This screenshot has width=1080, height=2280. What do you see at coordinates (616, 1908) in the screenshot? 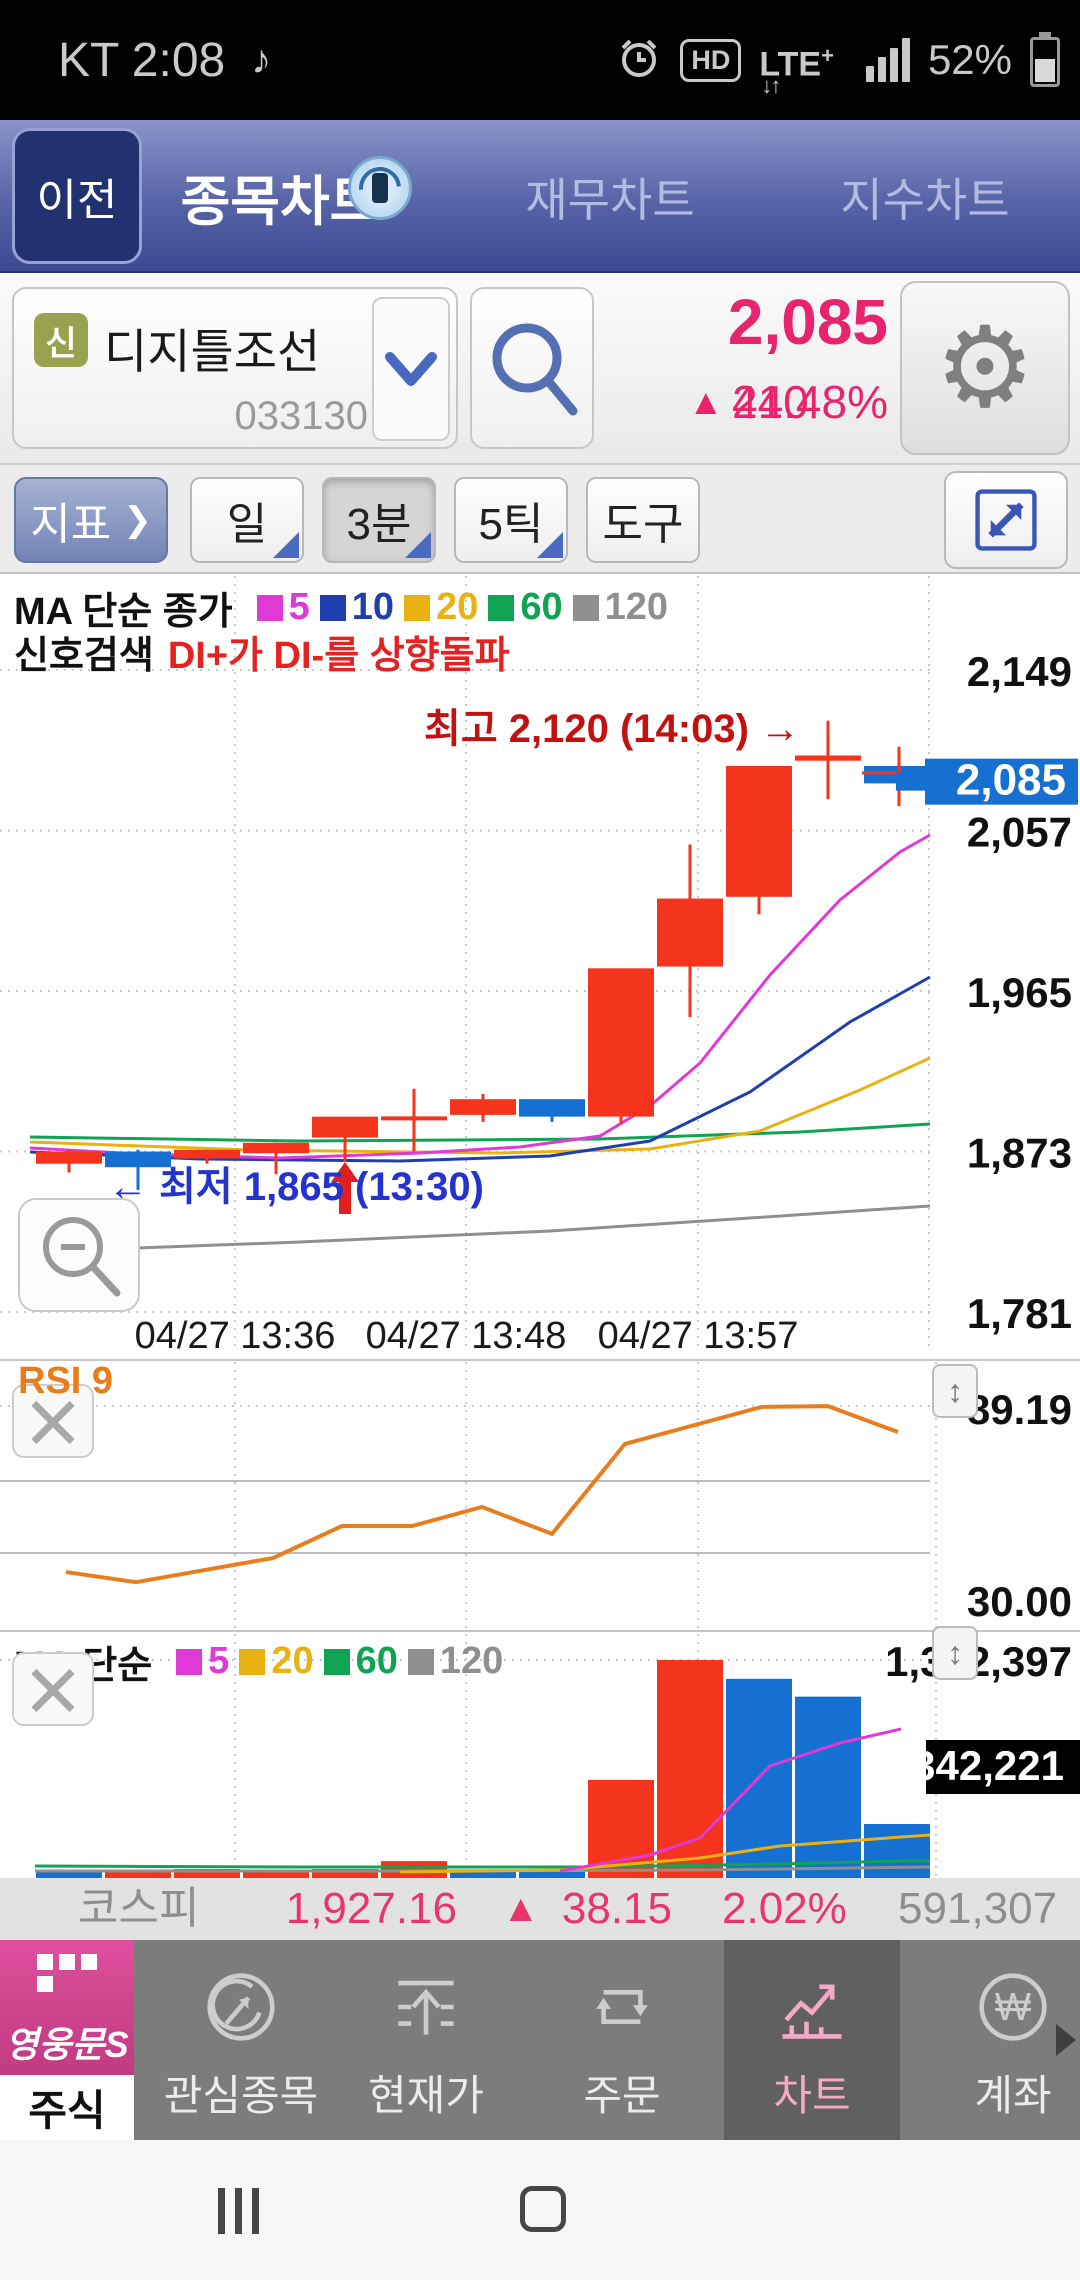
I see `index-change: 38.15` at bounding box center [616, 1908].